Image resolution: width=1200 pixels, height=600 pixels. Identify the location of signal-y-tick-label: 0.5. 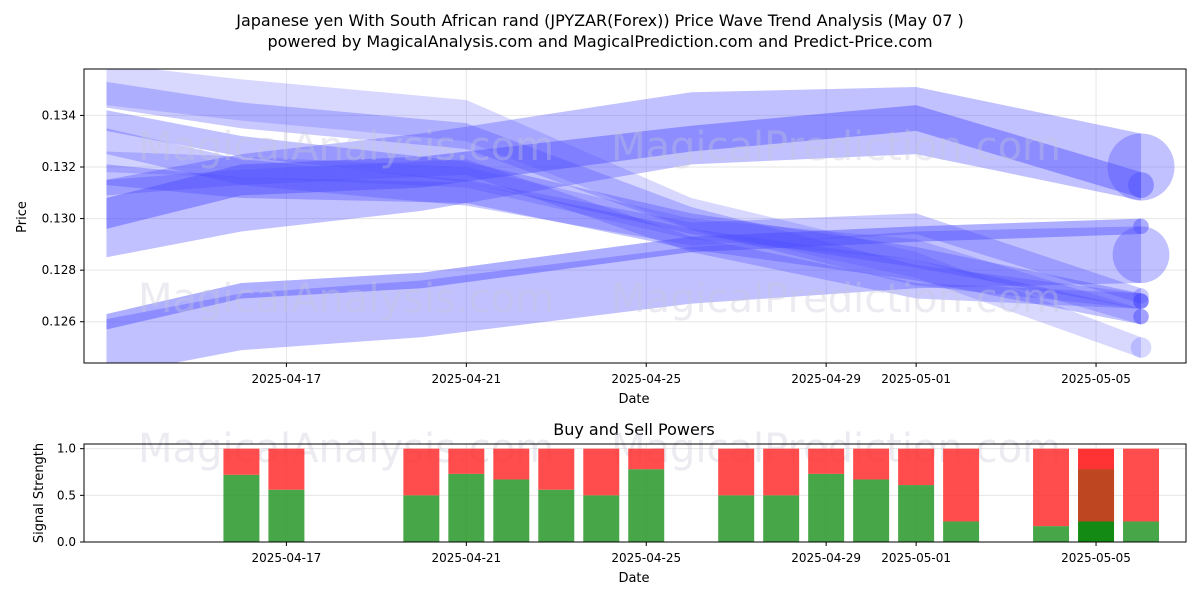
(66, 495).